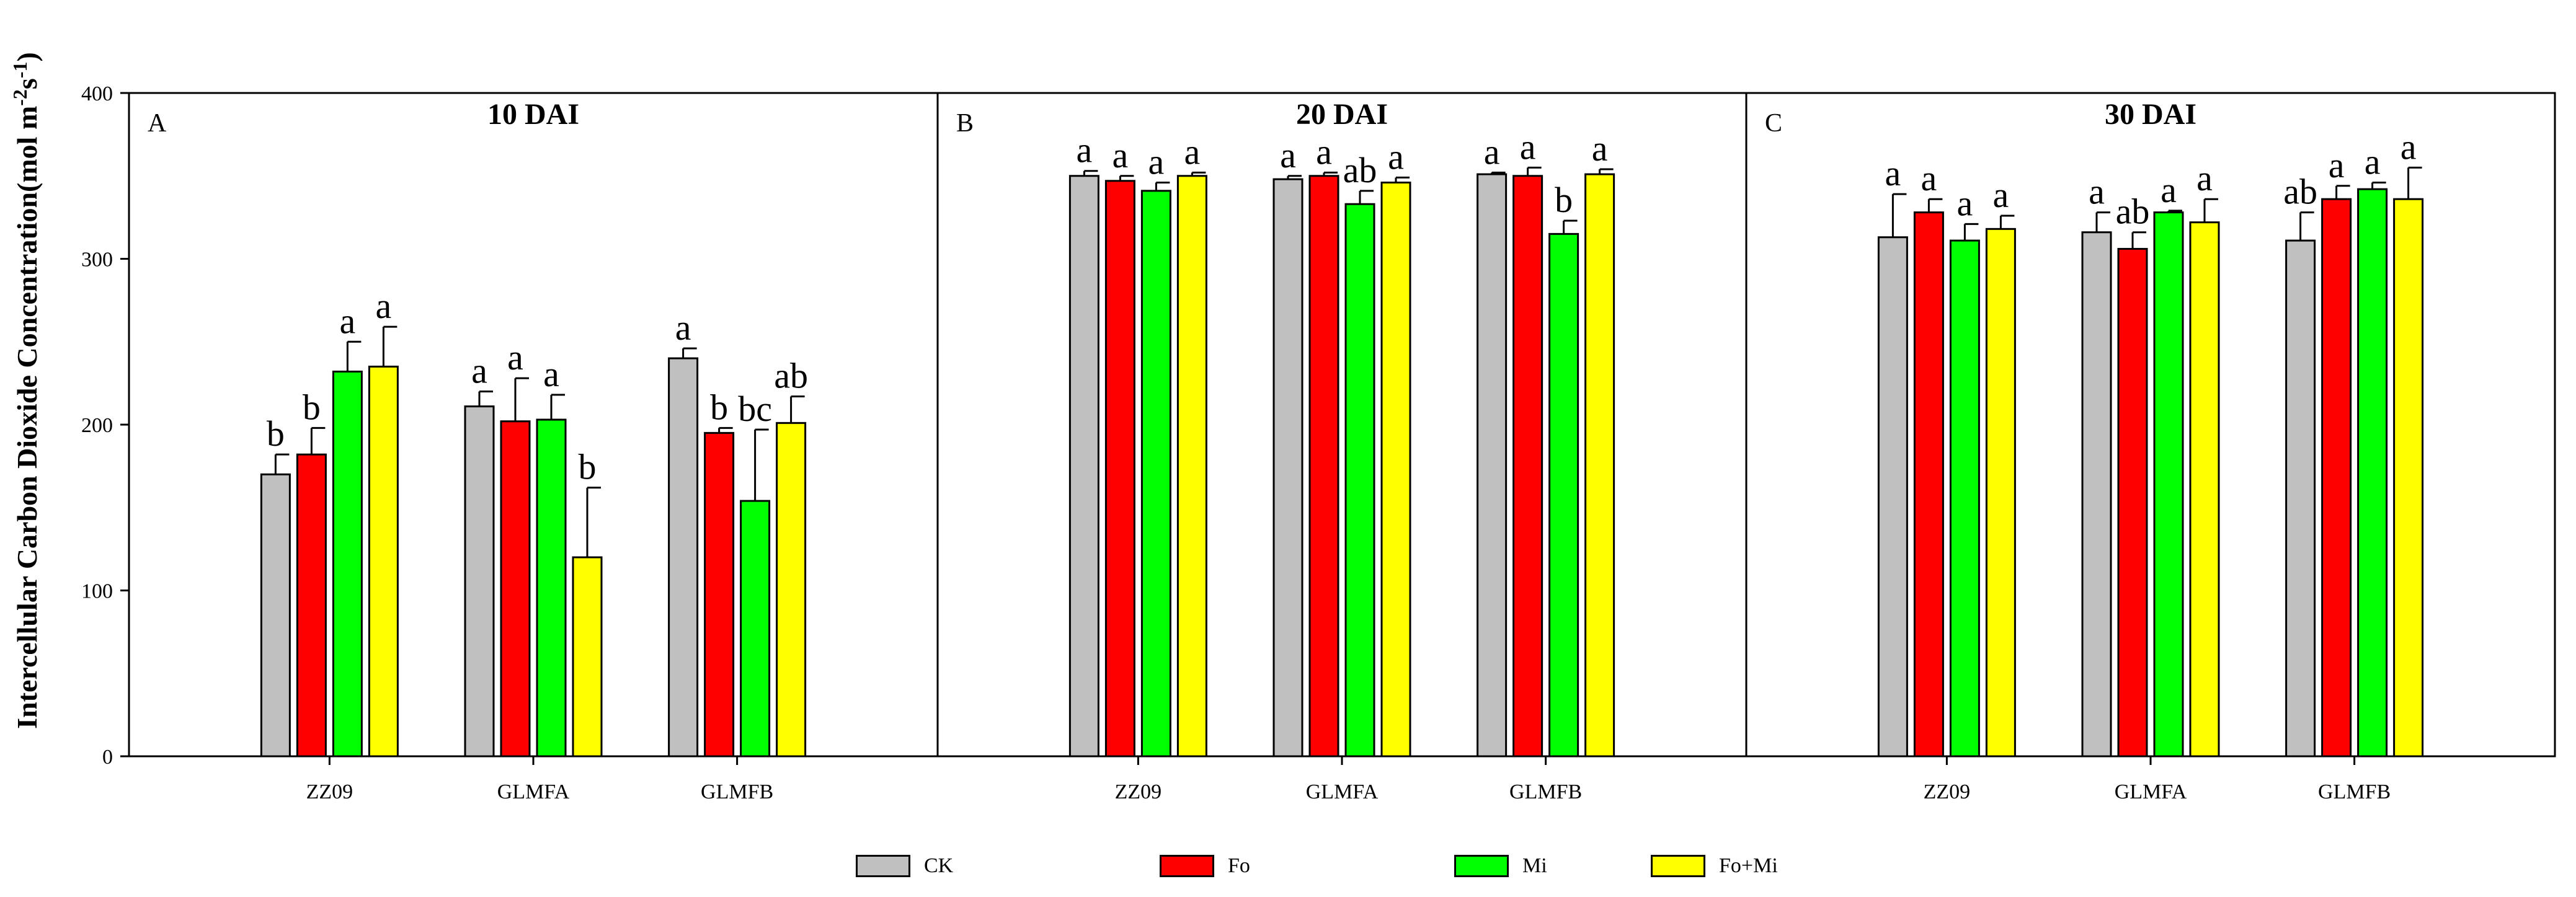 This screenshot has width=2576, height=897. What do you see at coordinates (97, 261) in the screenshot?
I see `y-tick-label: 300` at bounding box center [97, 261].